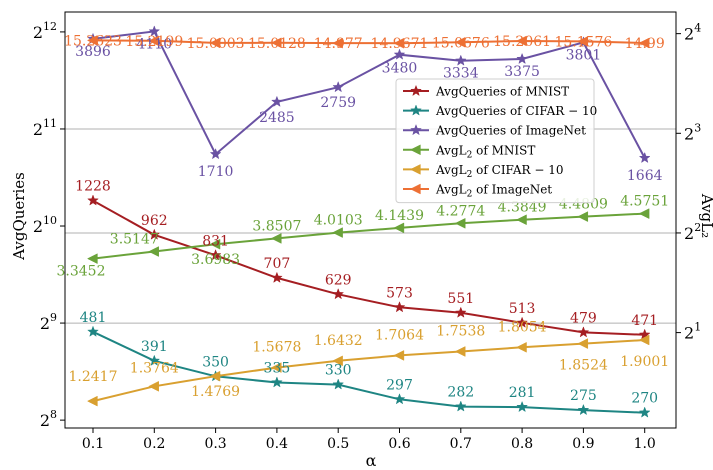 The height and width of the screenshot is (470, 713). I want to click on legend-entry: AvgL2 of MNIST, so click(469, 151).